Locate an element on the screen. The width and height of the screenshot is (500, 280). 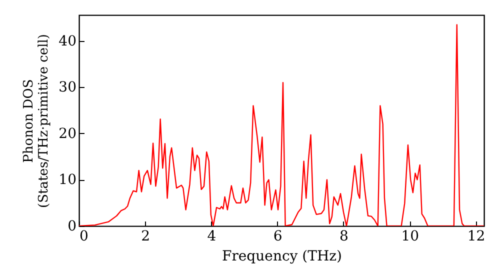
y-tick-label: 10 is located at coordinates (67, 180).